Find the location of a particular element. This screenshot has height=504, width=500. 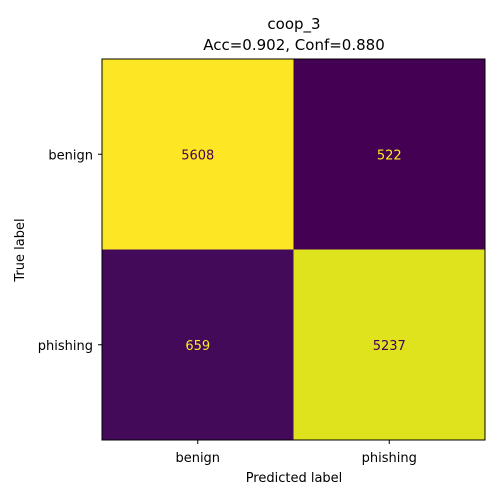

cell-value-label: 5608 is located at coordinates (197, 155).